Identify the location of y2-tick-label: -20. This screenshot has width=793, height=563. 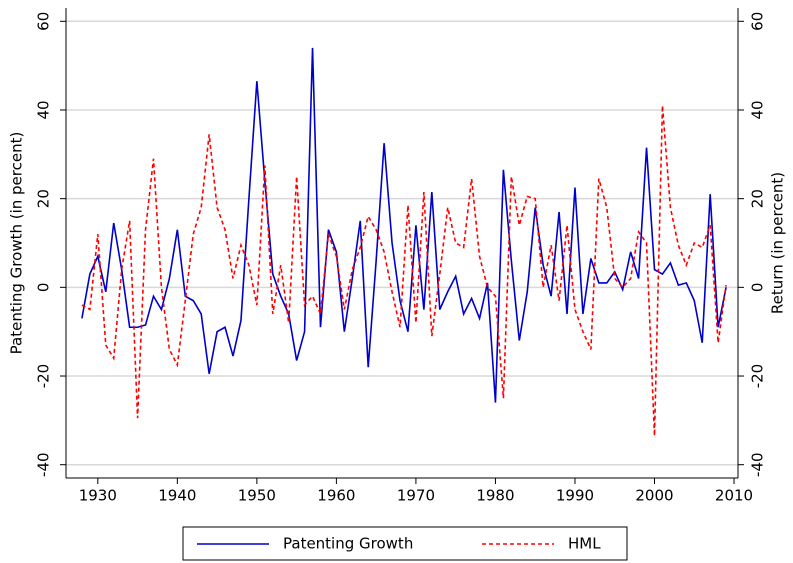
(758, 376).